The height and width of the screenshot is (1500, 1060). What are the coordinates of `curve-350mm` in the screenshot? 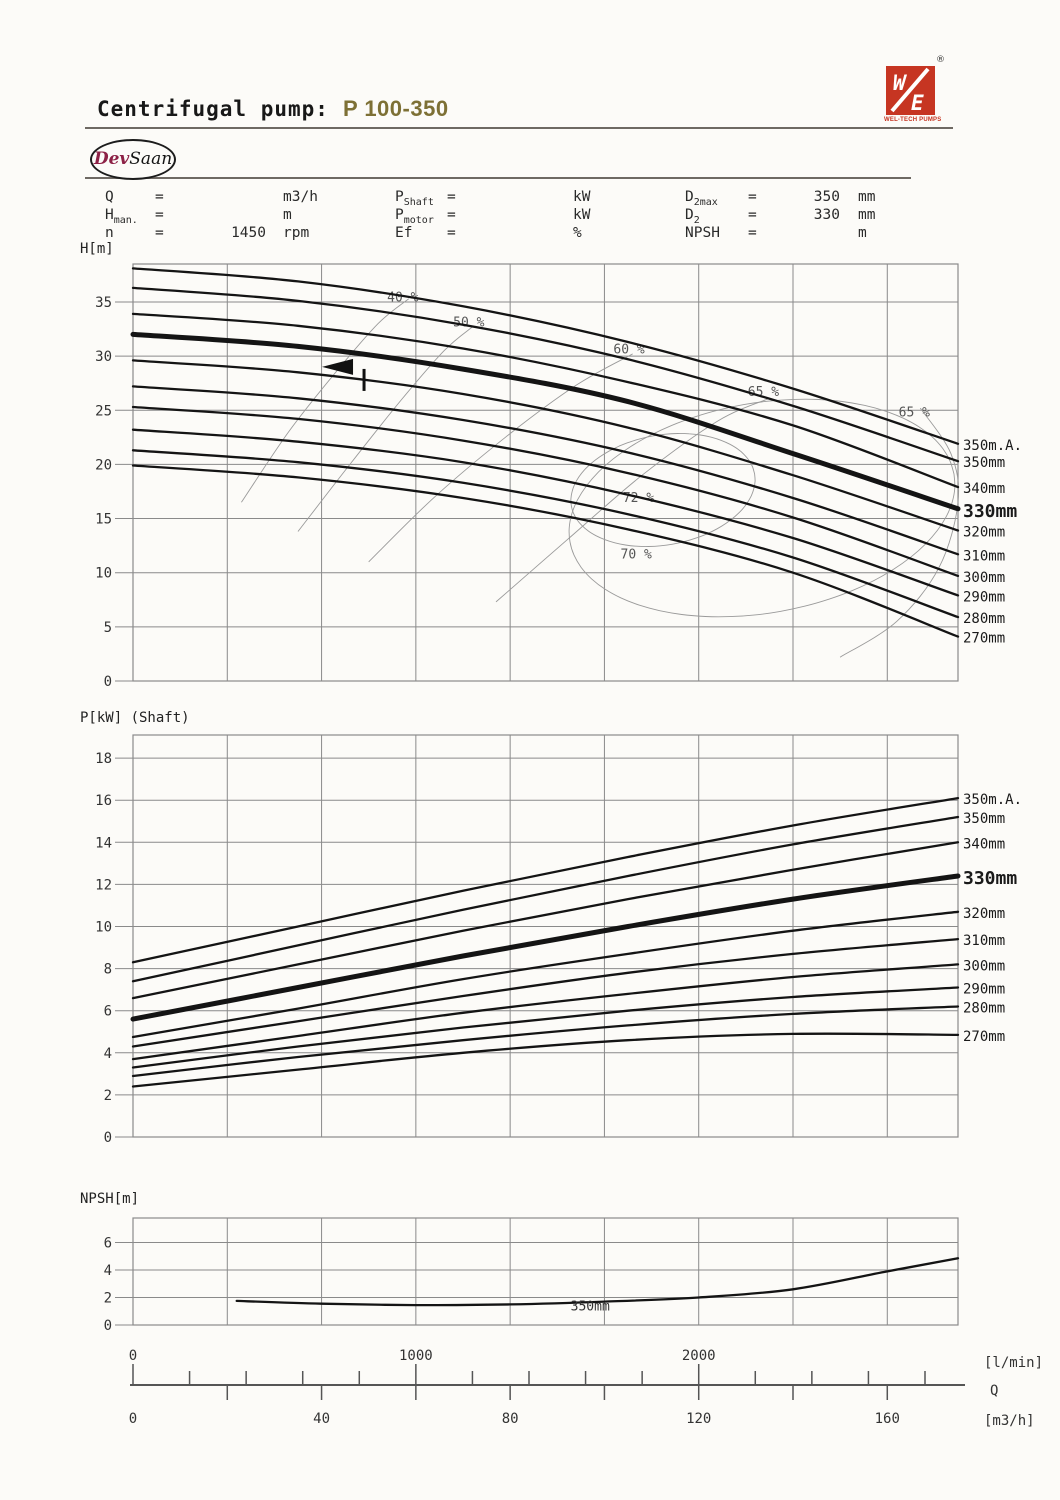 It's located at (597, 1282).